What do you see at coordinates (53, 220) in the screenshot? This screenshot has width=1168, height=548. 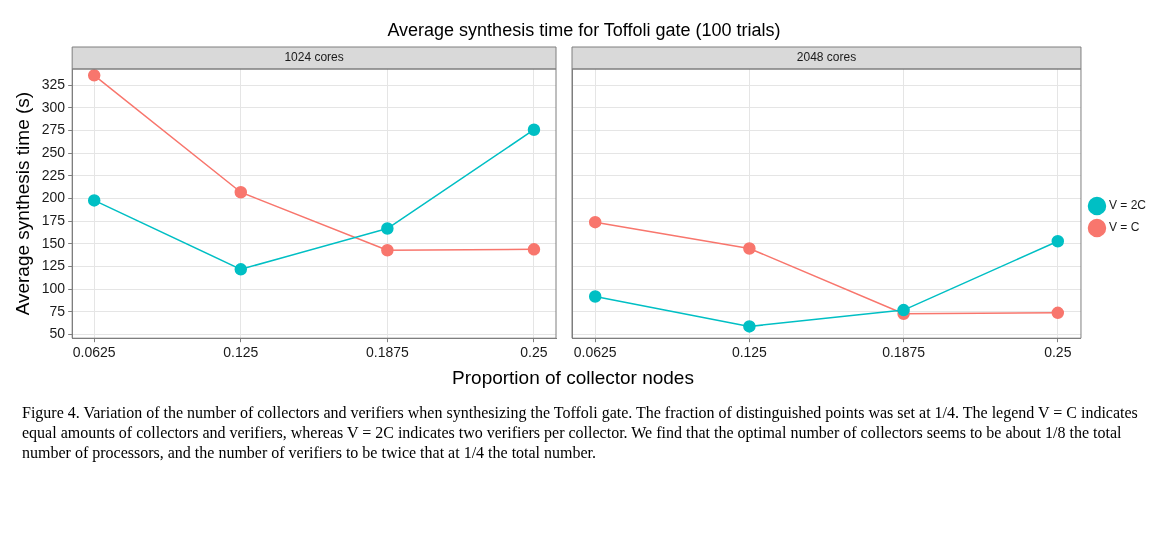 I see `y-tick-label: 175` at bounding box center [53, 220].